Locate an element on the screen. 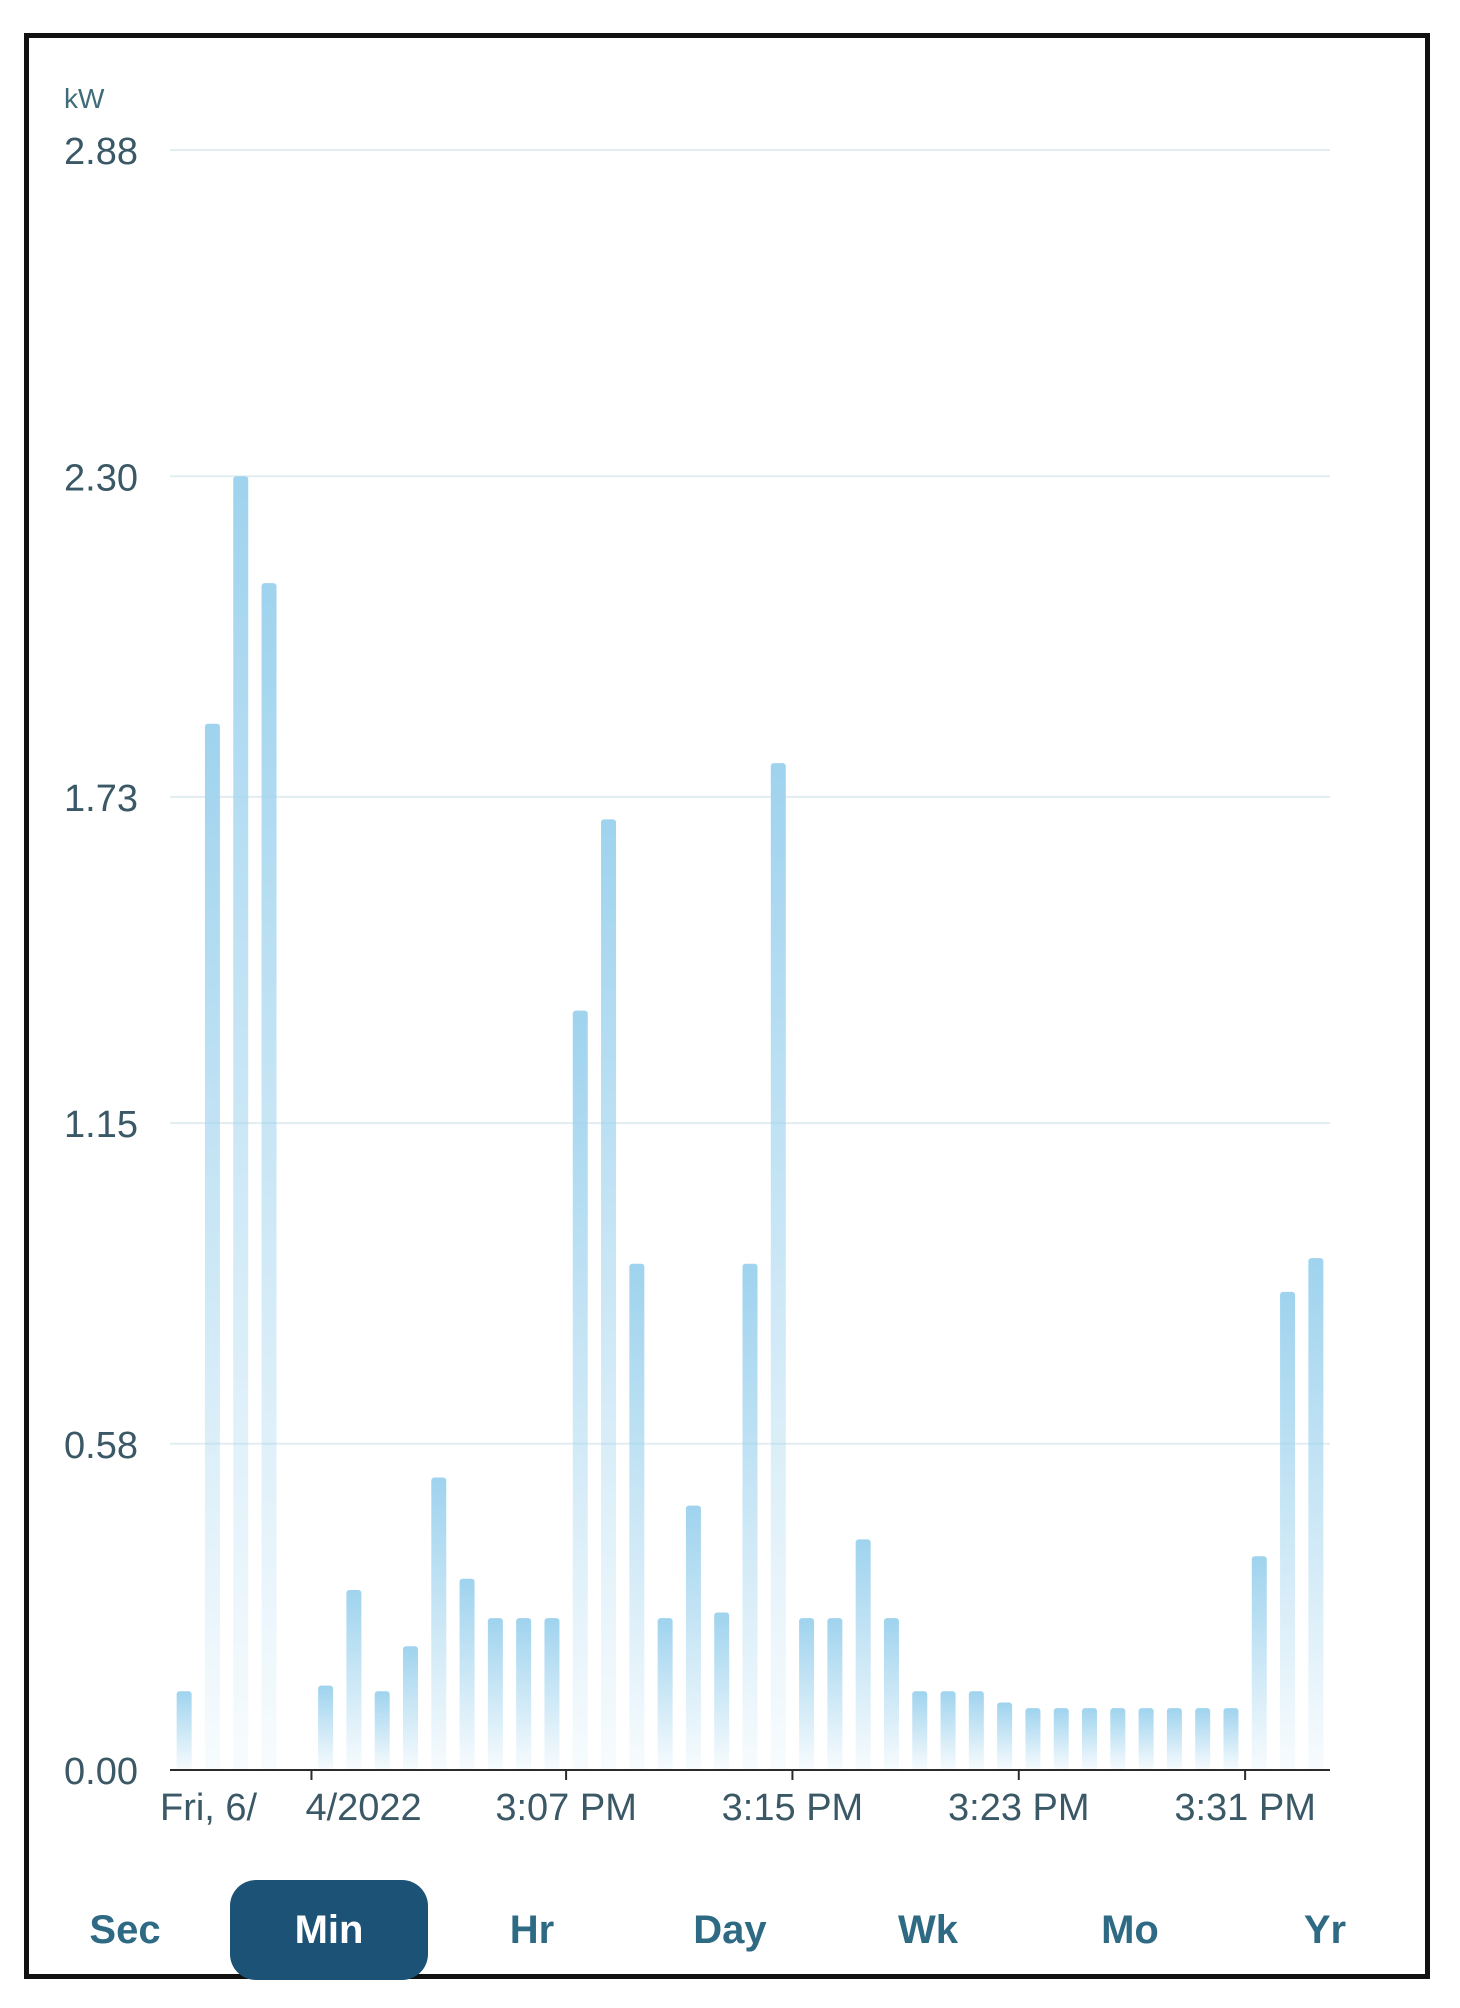 Image resolution: width=1460 pixels, height=2008 pixels. x-tick-label: 4/2022 is located at coordinates (363, 1808).